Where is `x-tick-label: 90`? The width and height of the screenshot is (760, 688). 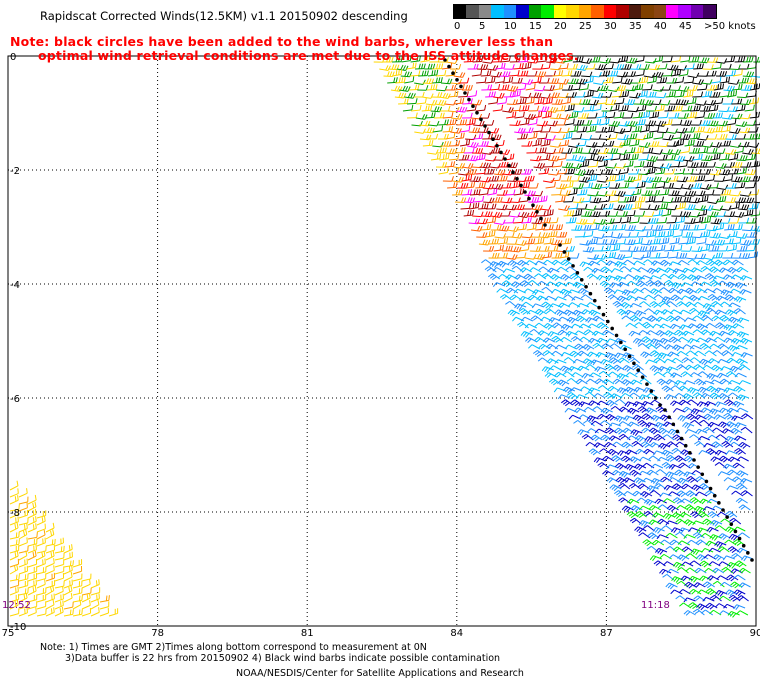 x-tick-label: 90 is located at coordinates (755, 633).